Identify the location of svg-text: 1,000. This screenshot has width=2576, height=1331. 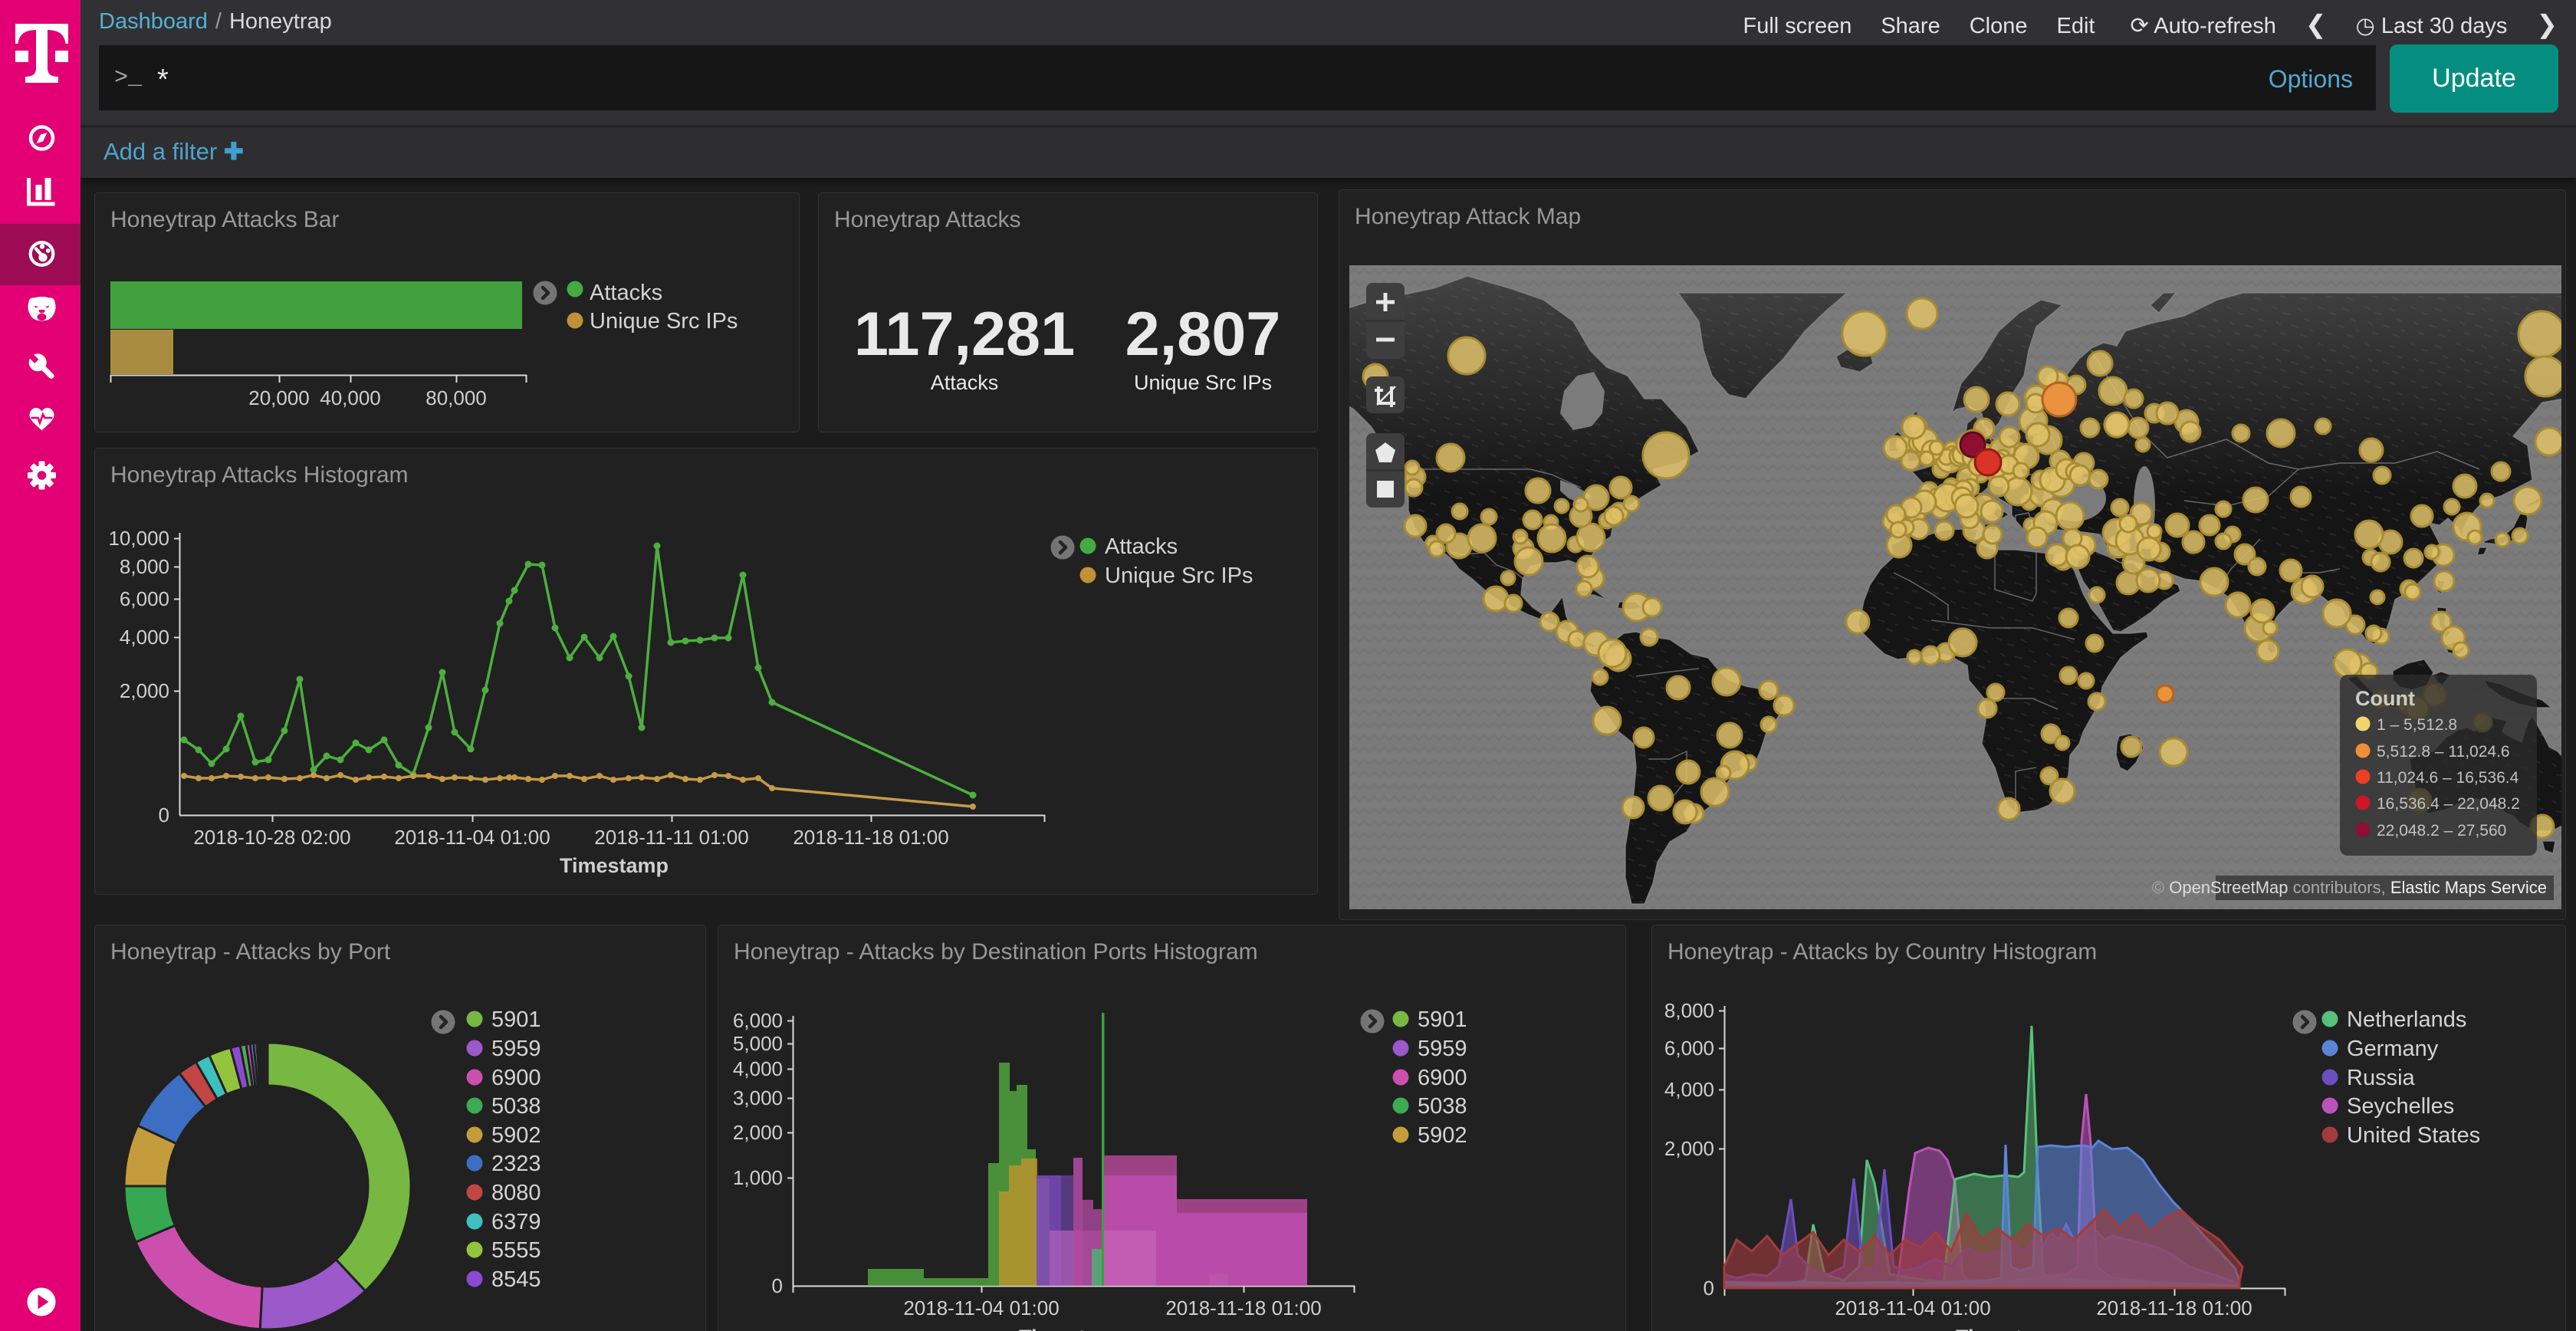
(758, 1177).